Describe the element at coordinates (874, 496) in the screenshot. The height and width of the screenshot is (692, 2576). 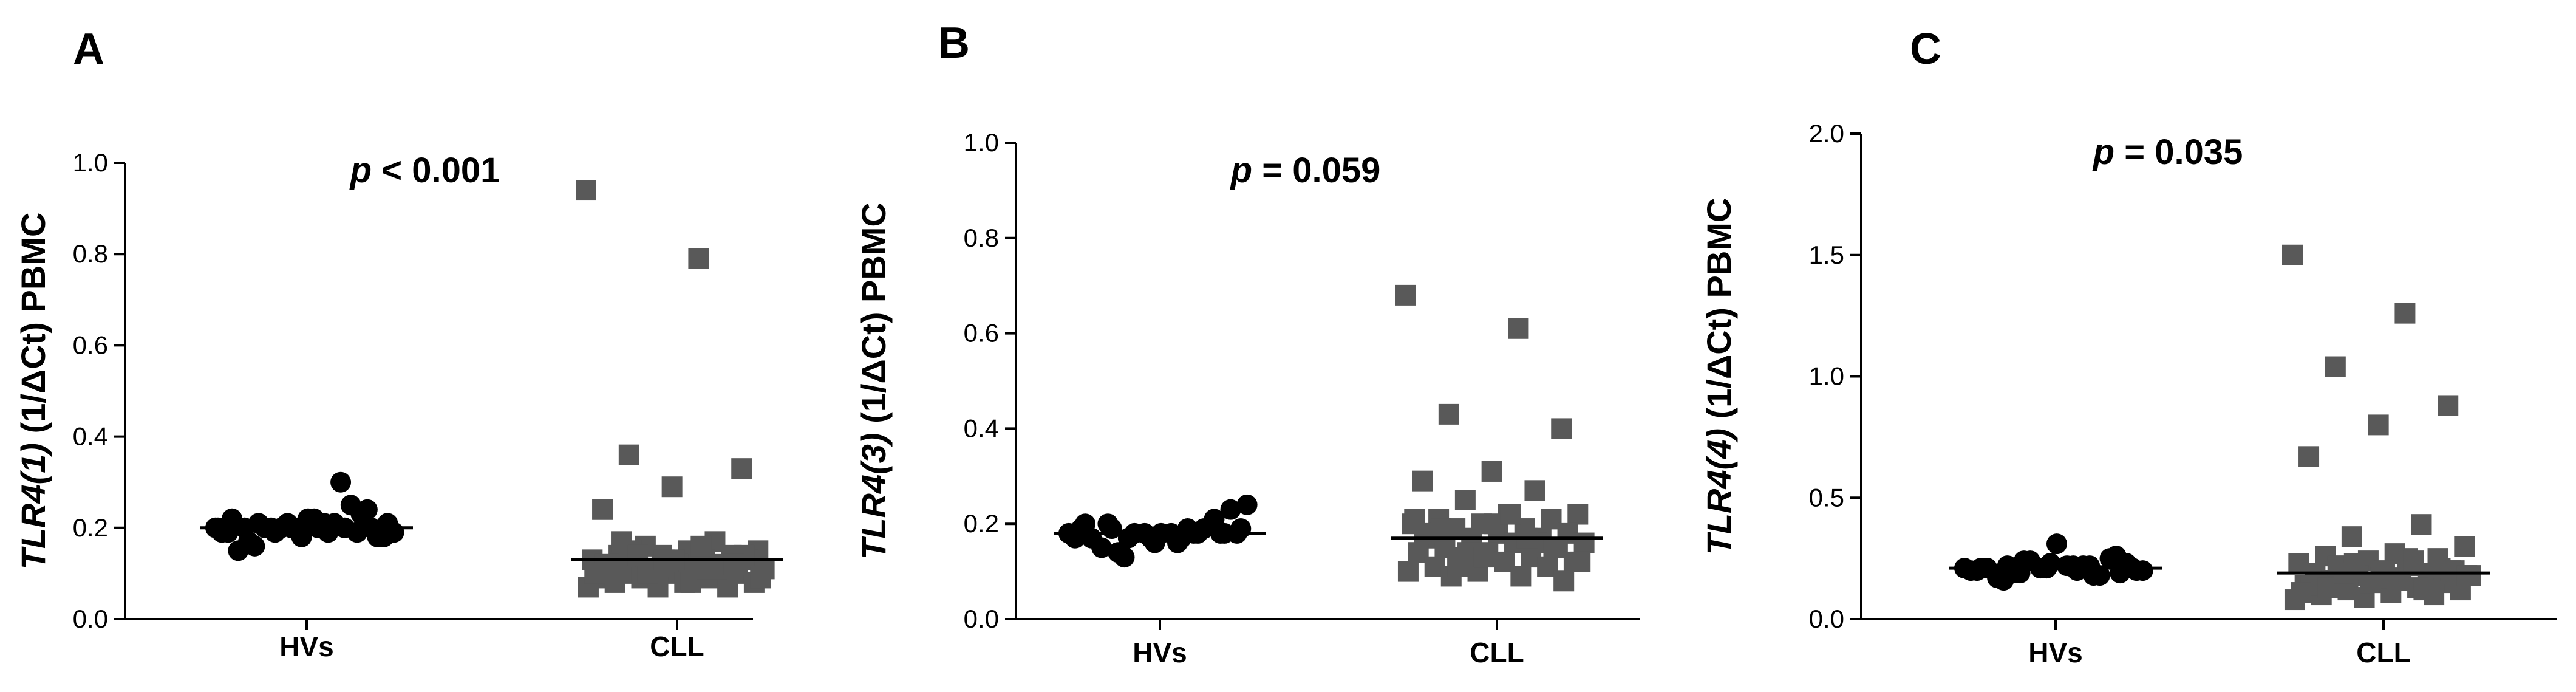
I see `y-axis-label-gene: TLR4(3)` at that location.